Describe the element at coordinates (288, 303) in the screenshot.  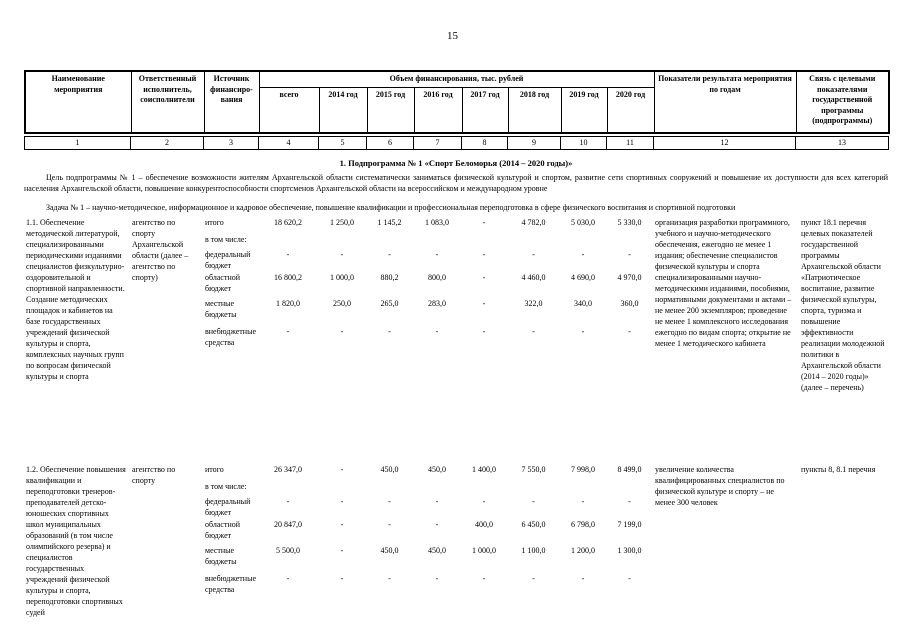
I see `financing-value: 1 820,0` at that location.